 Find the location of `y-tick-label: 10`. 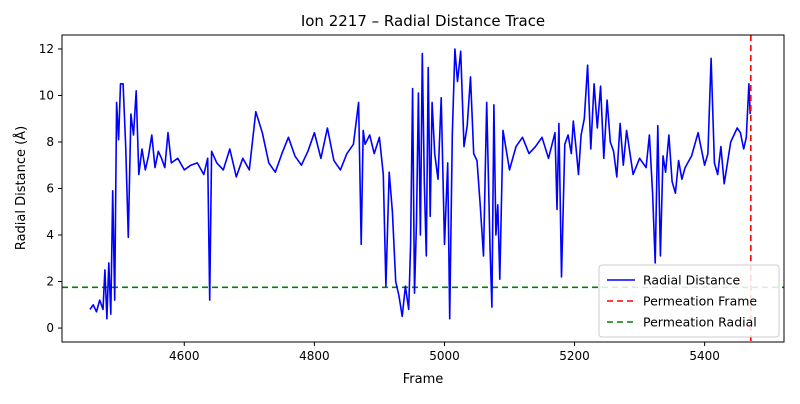

y-tick-label: 10 is located at coordinates (46, 95).